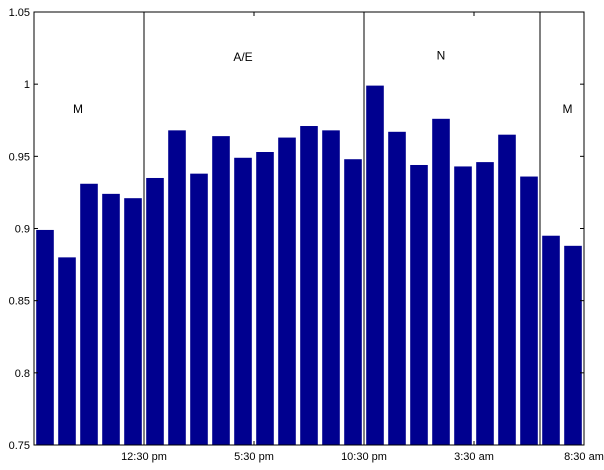 This screenshot has width=604, height=470. I want to click on y-tick-label: 0.8, so click(22, 374).